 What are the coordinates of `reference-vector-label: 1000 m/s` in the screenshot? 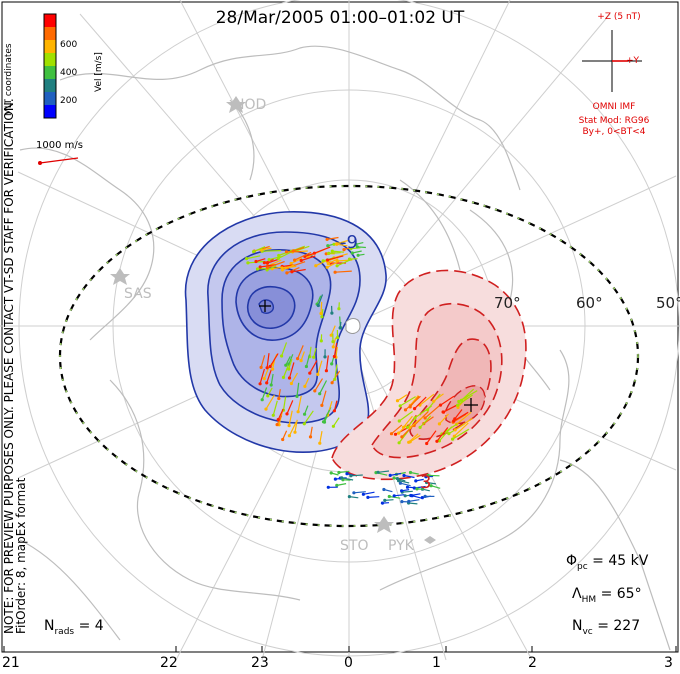 It's located at (59, 145).